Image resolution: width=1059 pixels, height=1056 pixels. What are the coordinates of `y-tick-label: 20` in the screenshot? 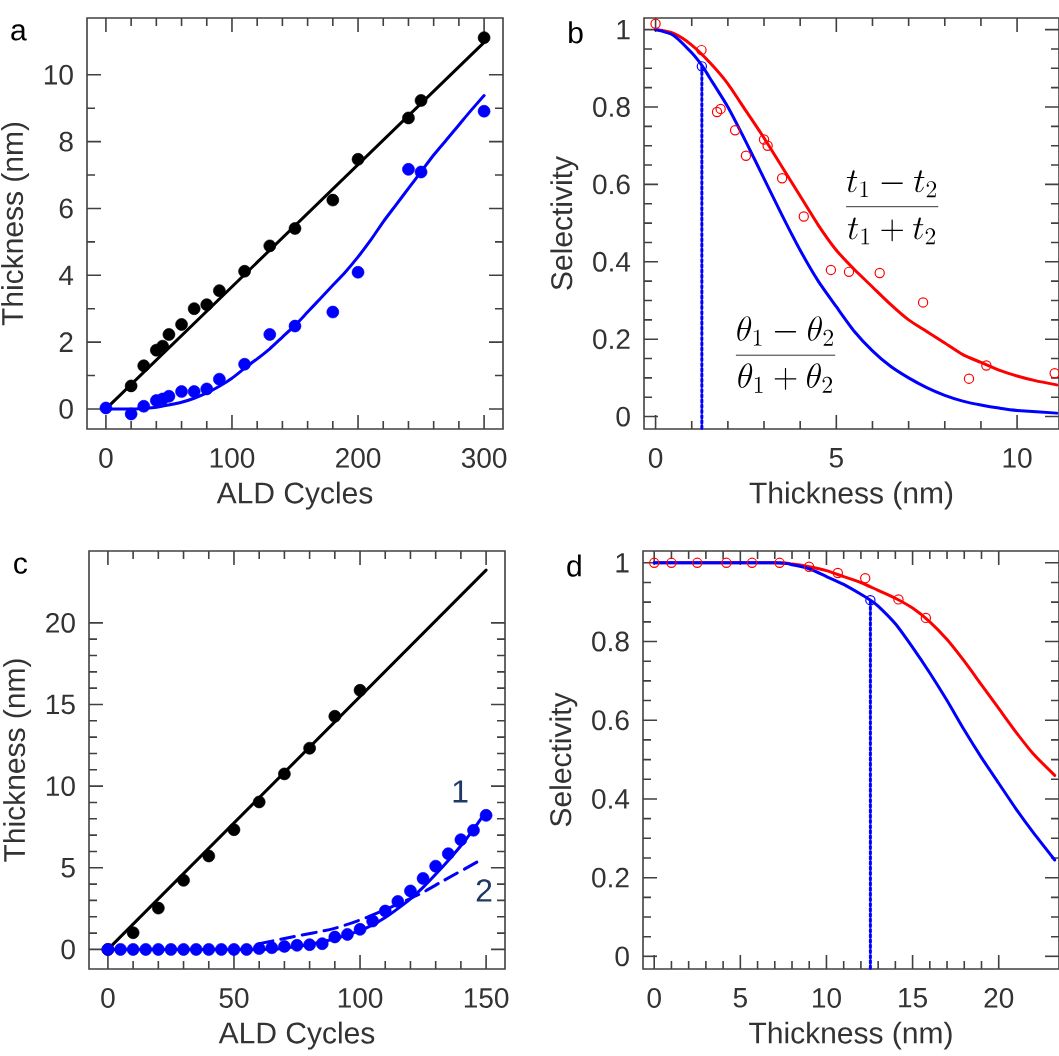 It's located at (60, 622).